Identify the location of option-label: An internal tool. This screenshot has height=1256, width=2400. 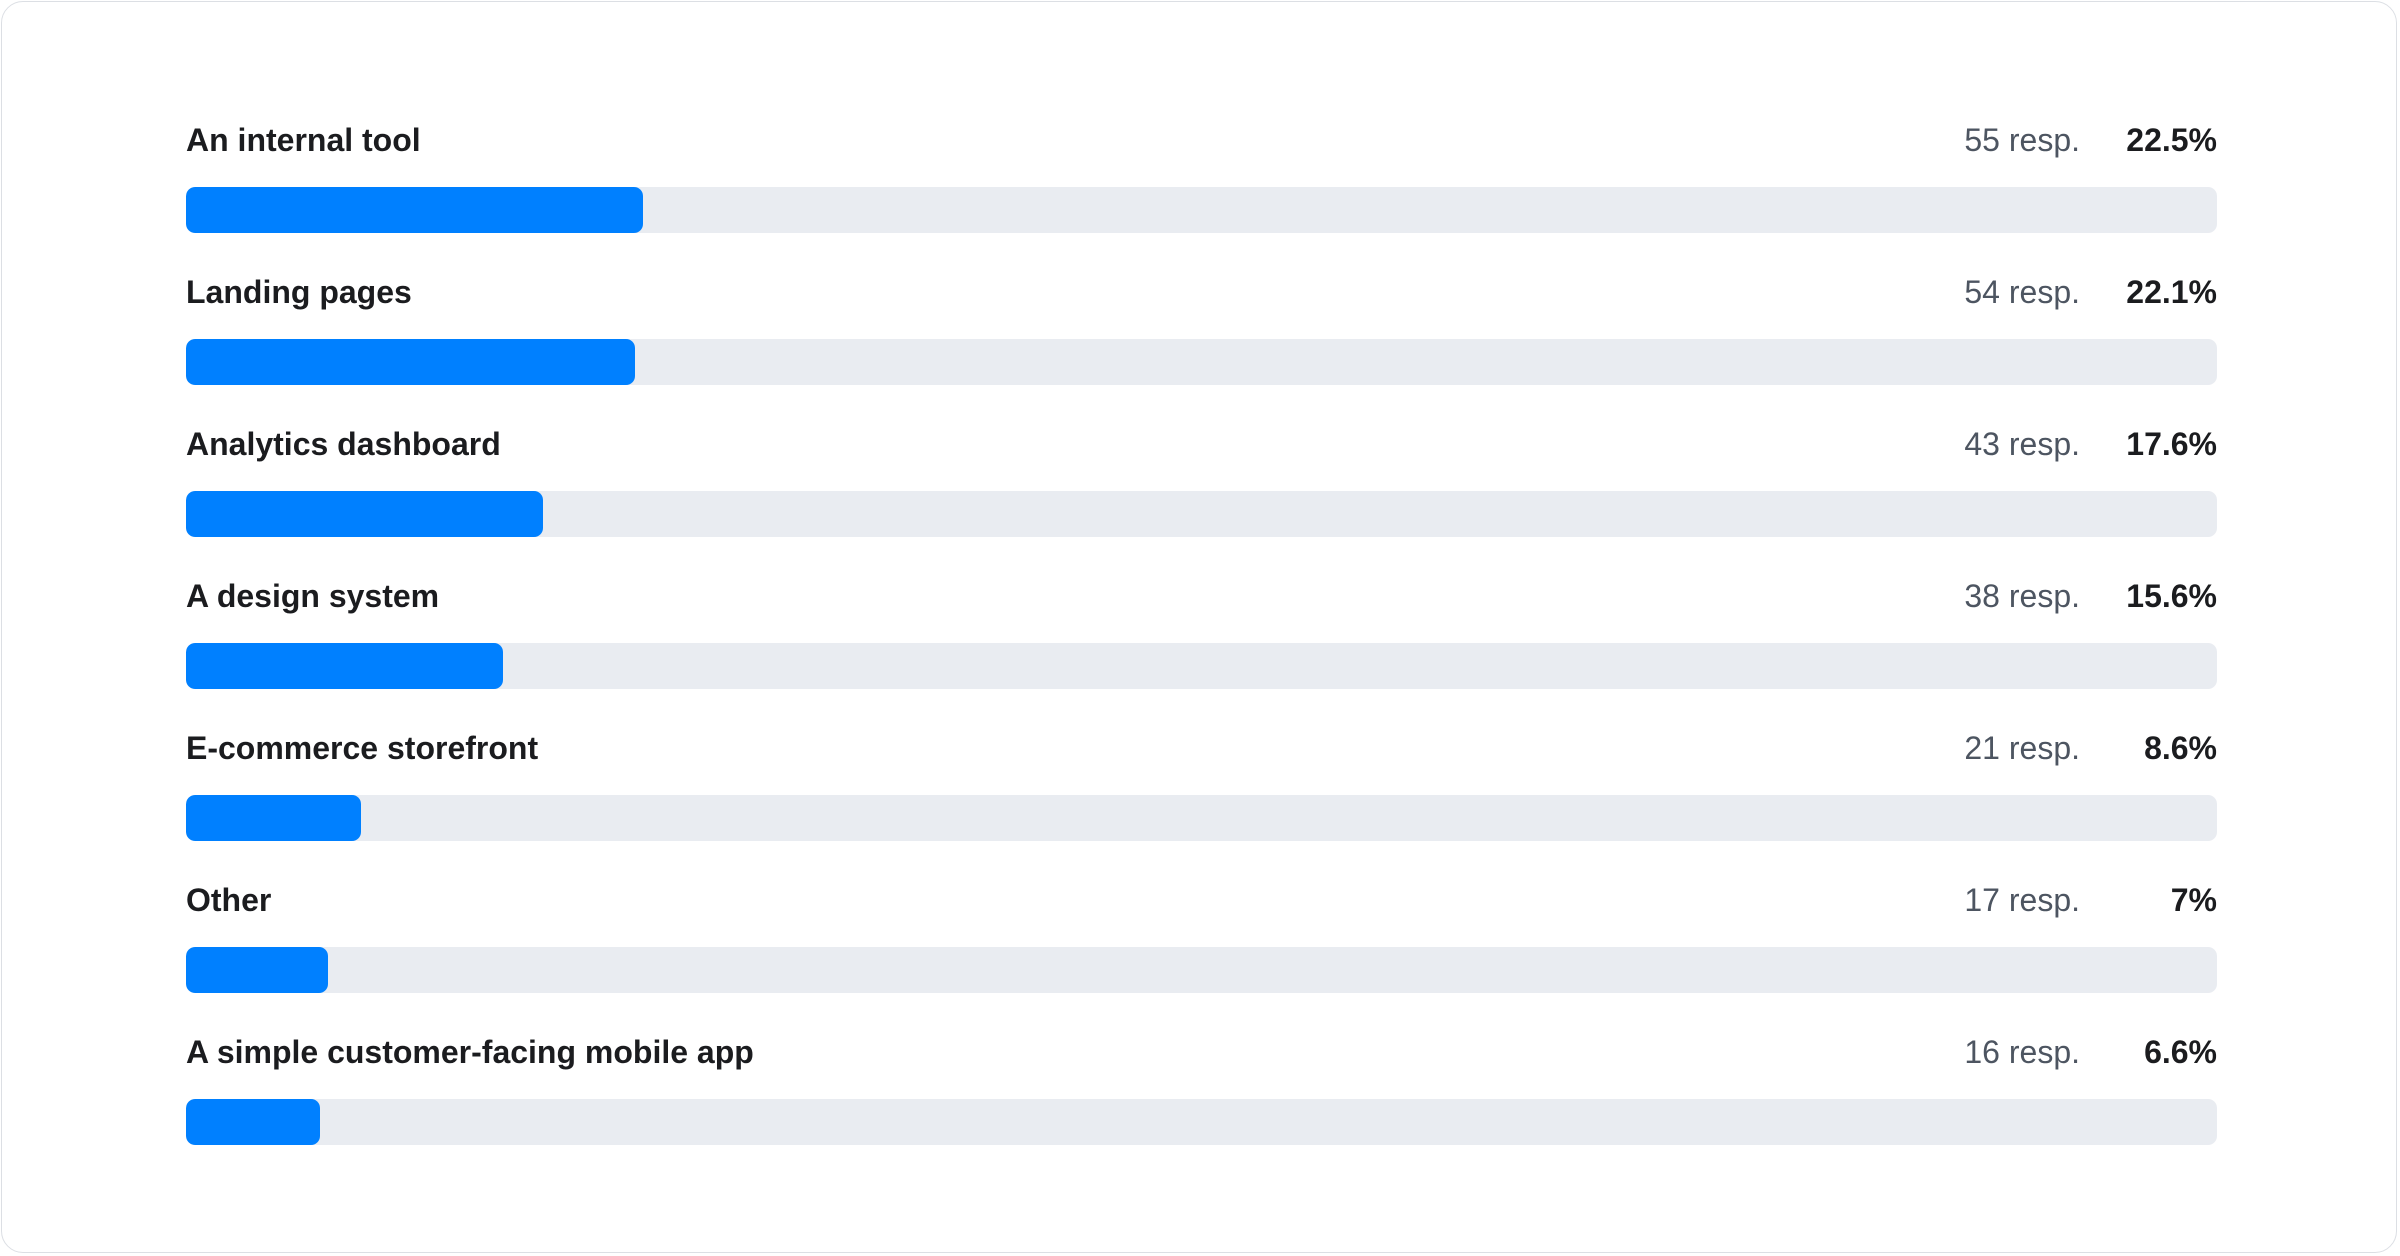
(303, 139).